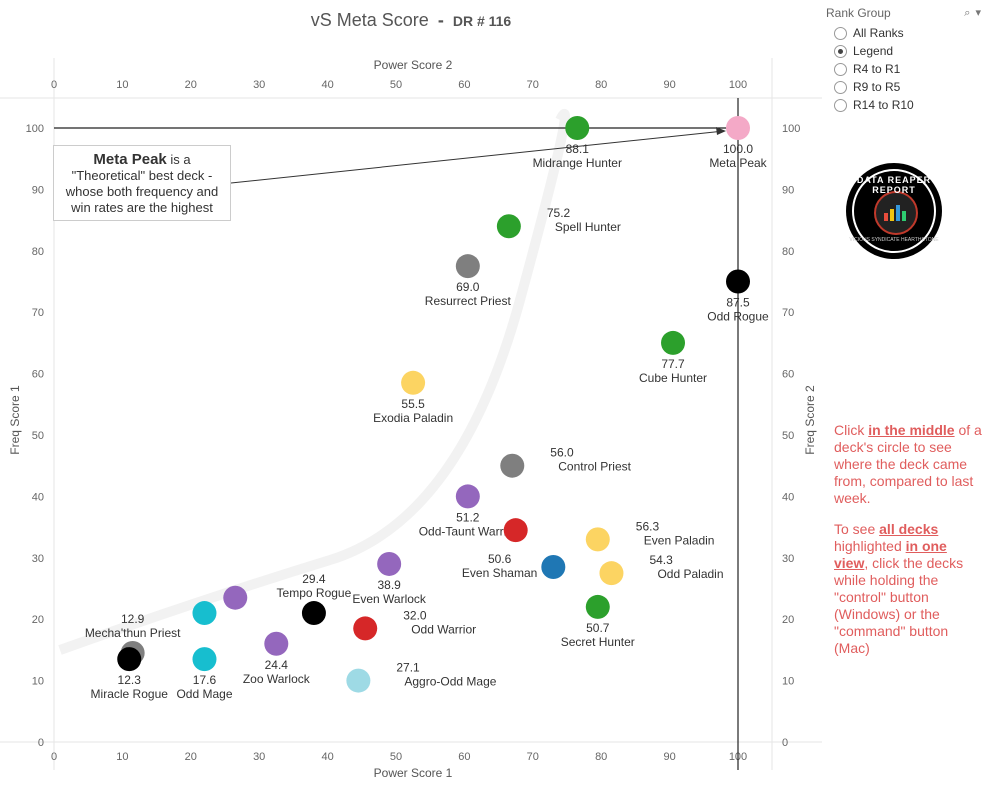  What do you see at coordinates (54, 757) in the screenshot?
I see `x-tick-label: 0` at bounding box center [54, 757].